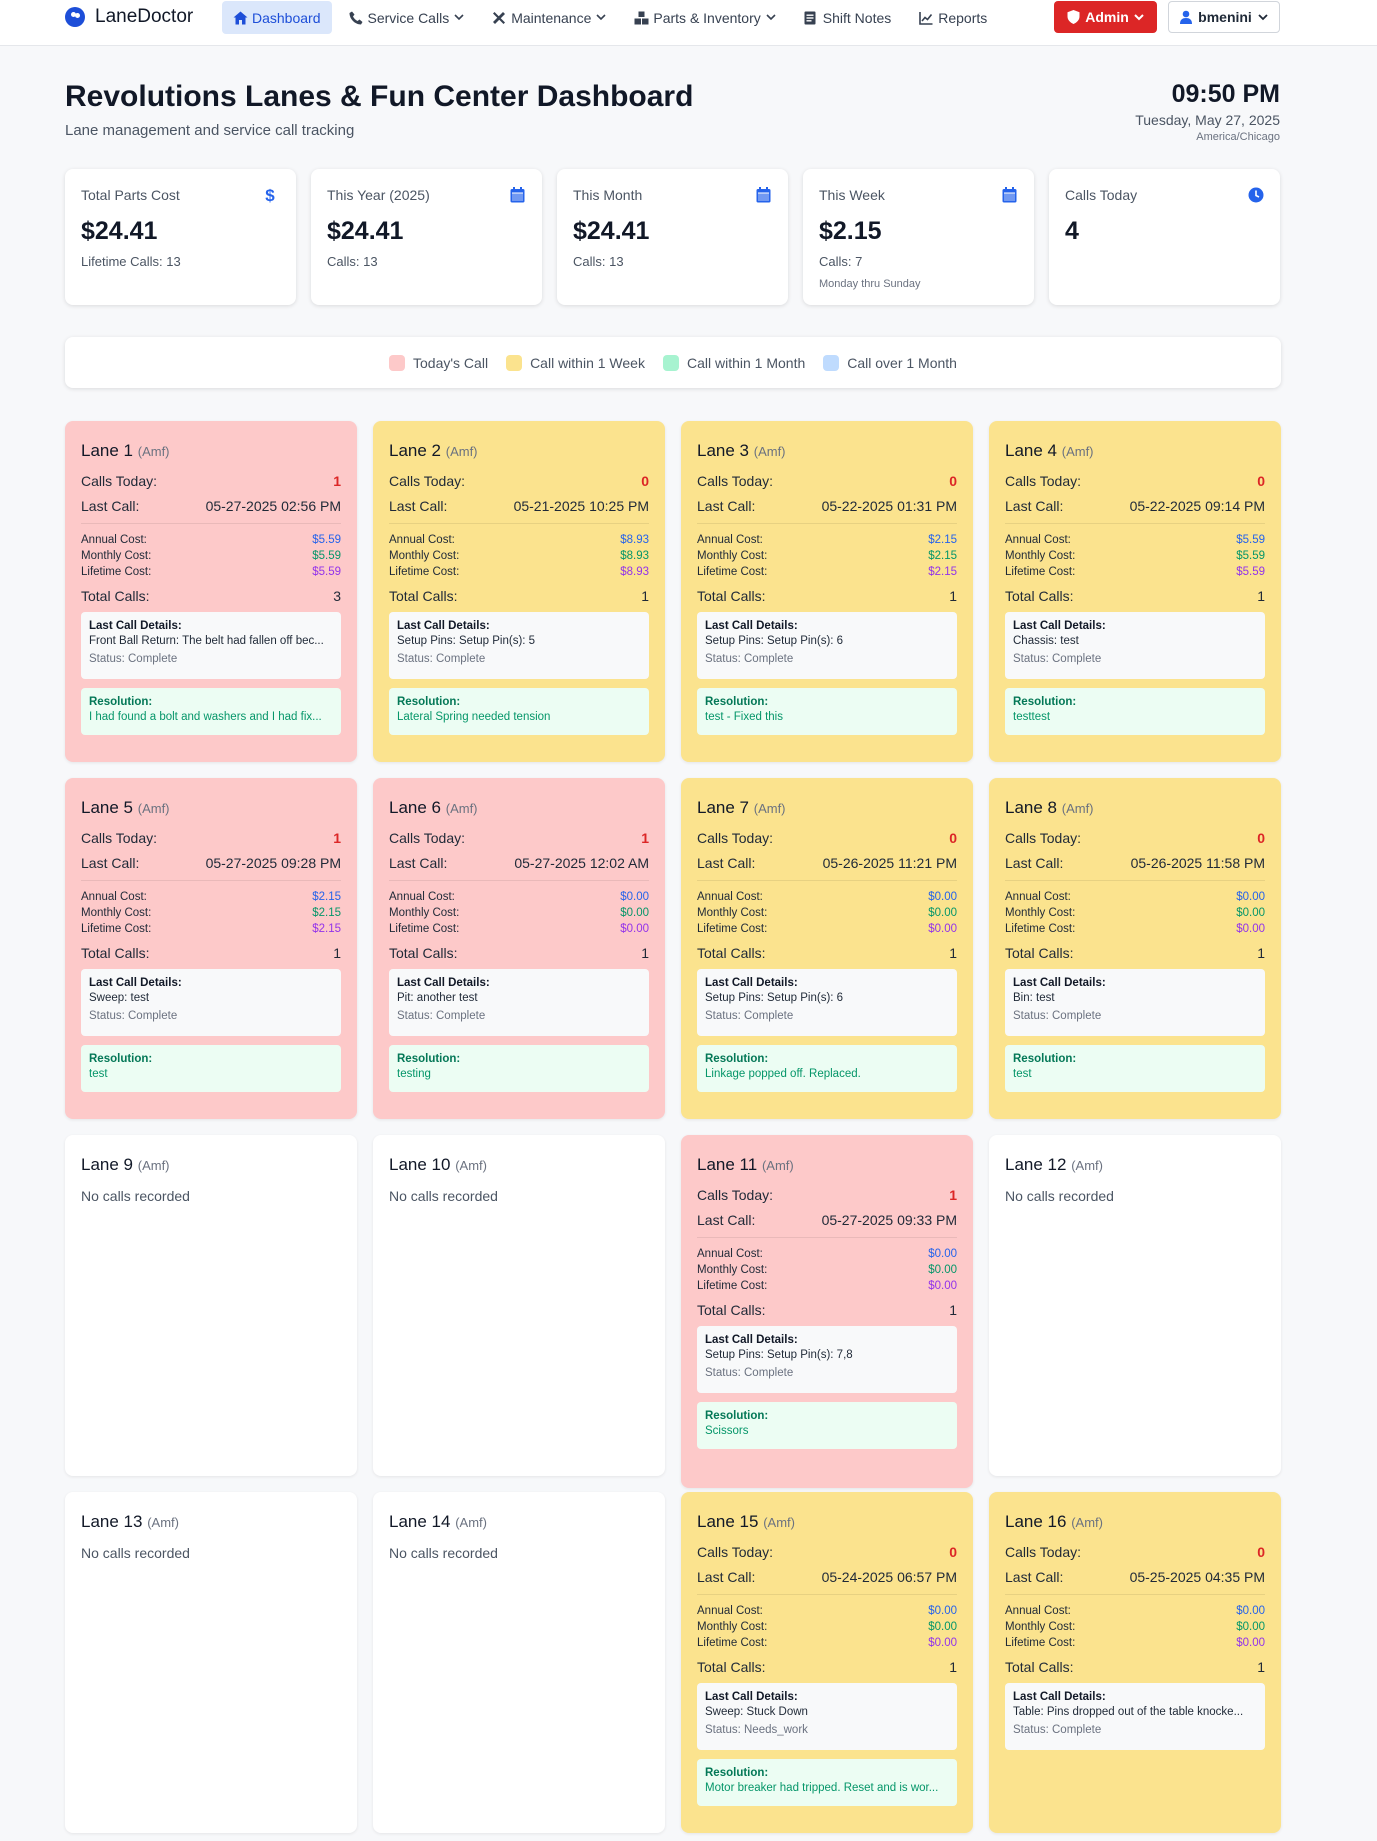  Describe the element at coordinates (414, 1074) in the screenshot. I see `resolution-text: testing` at that location.